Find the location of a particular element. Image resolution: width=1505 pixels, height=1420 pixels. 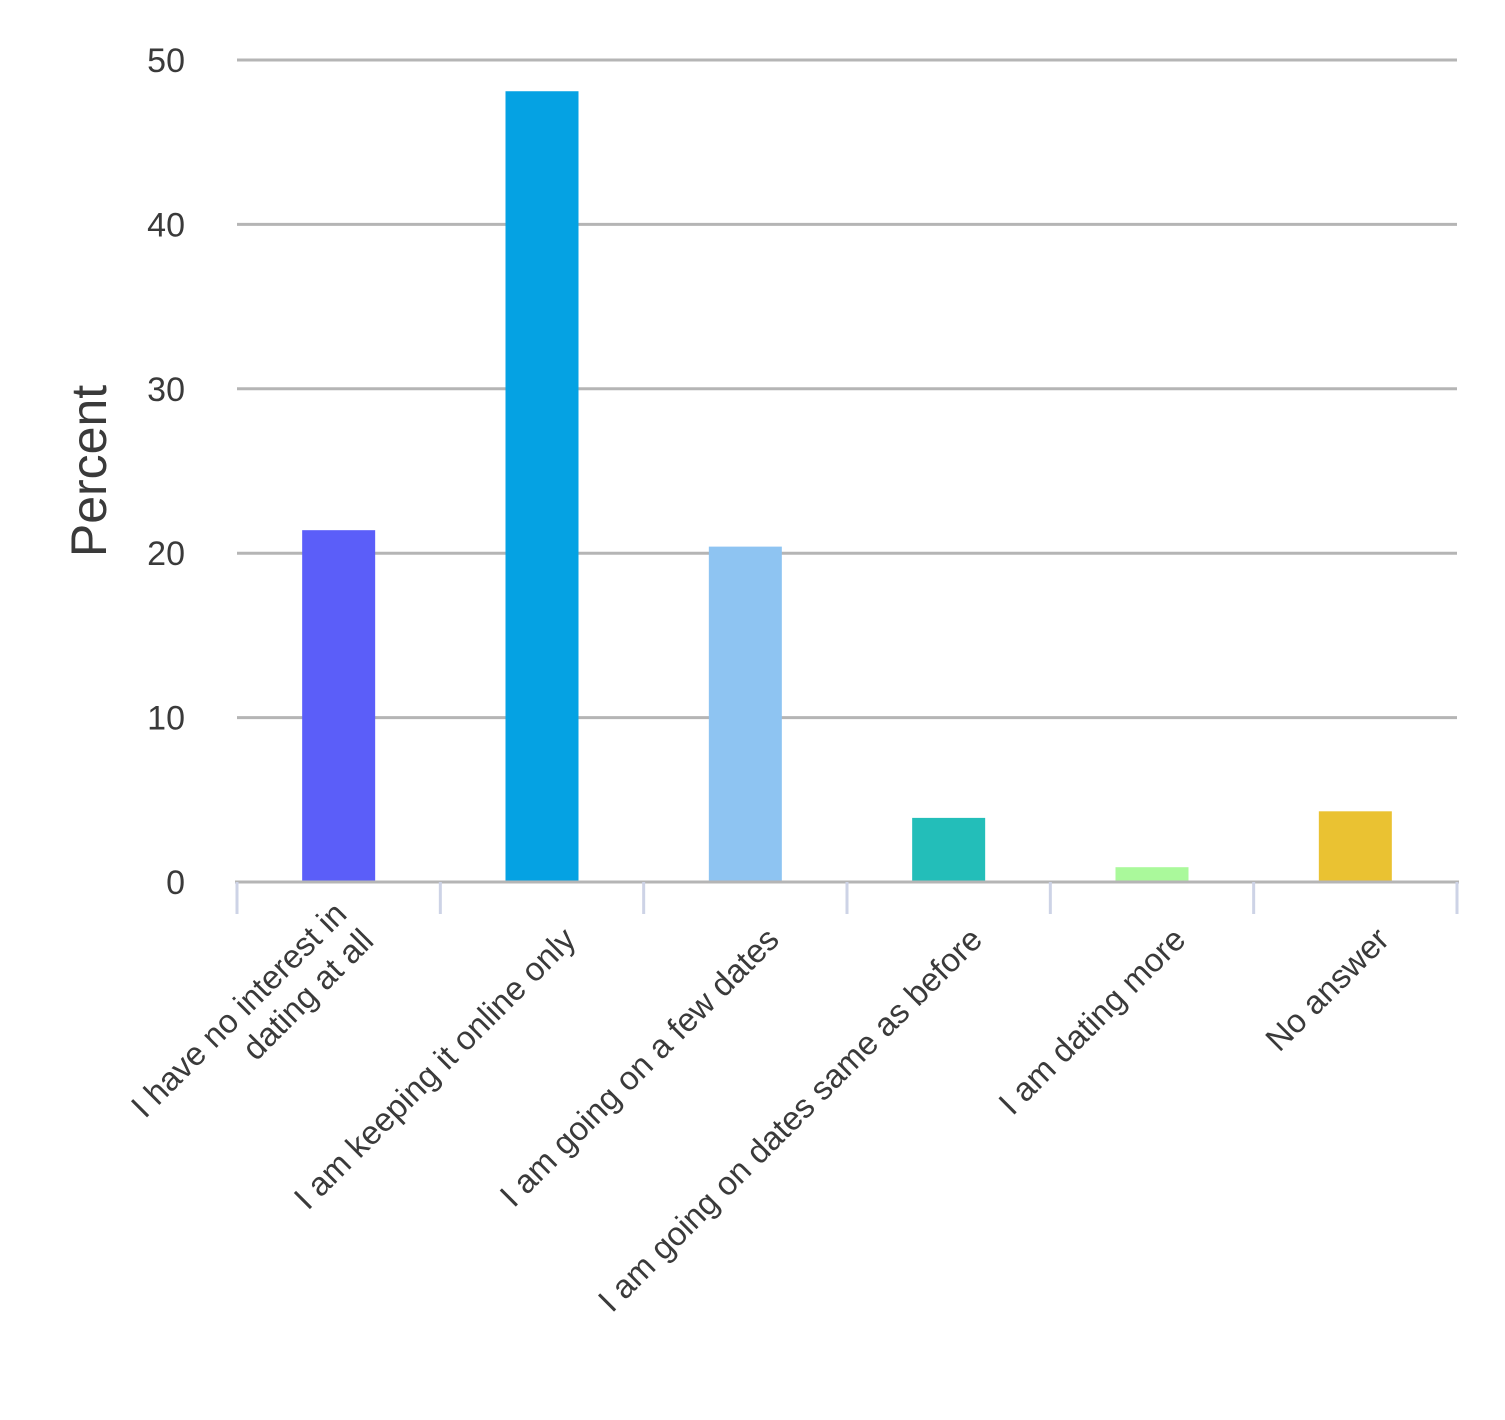

x-tick-label-line: No answer is located at coordinates (1327, 989).